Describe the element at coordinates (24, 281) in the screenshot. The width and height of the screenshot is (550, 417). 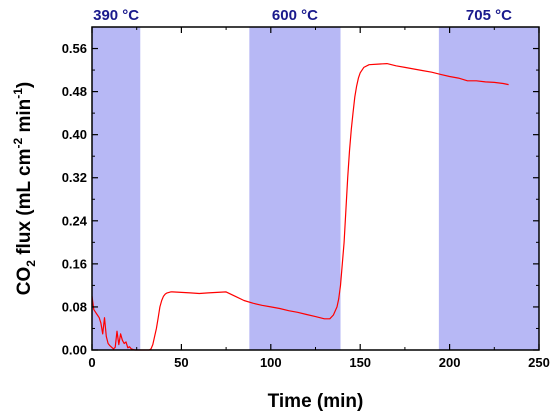
I see `y-axis-title-base: CO` at that location.